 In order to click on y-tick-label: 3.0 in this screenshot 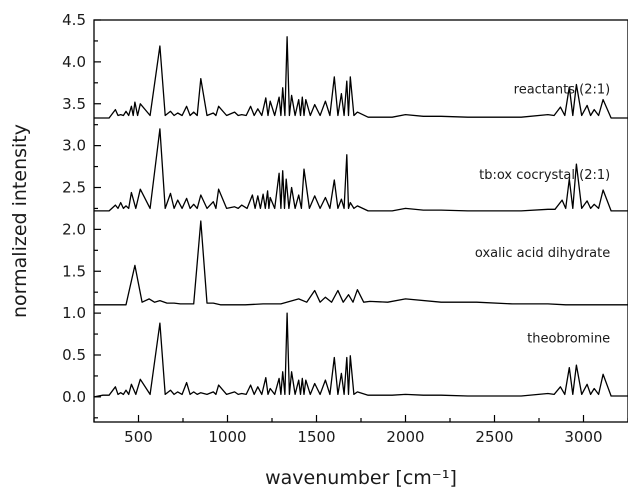, I will do `click(74, 146)`.